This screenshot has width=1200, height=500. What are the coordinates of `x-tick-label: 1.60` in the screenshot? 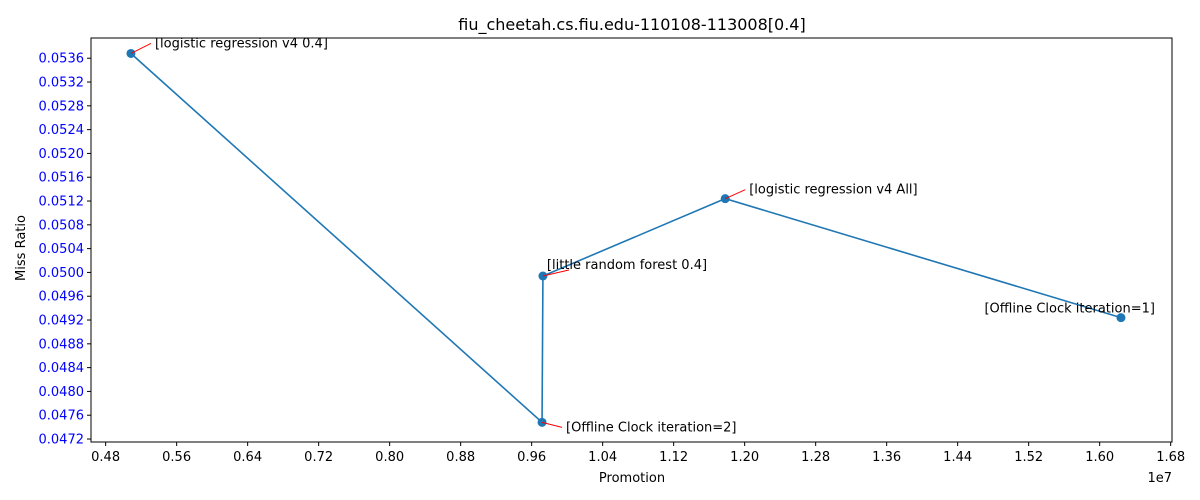 It's located at (1099, 457).